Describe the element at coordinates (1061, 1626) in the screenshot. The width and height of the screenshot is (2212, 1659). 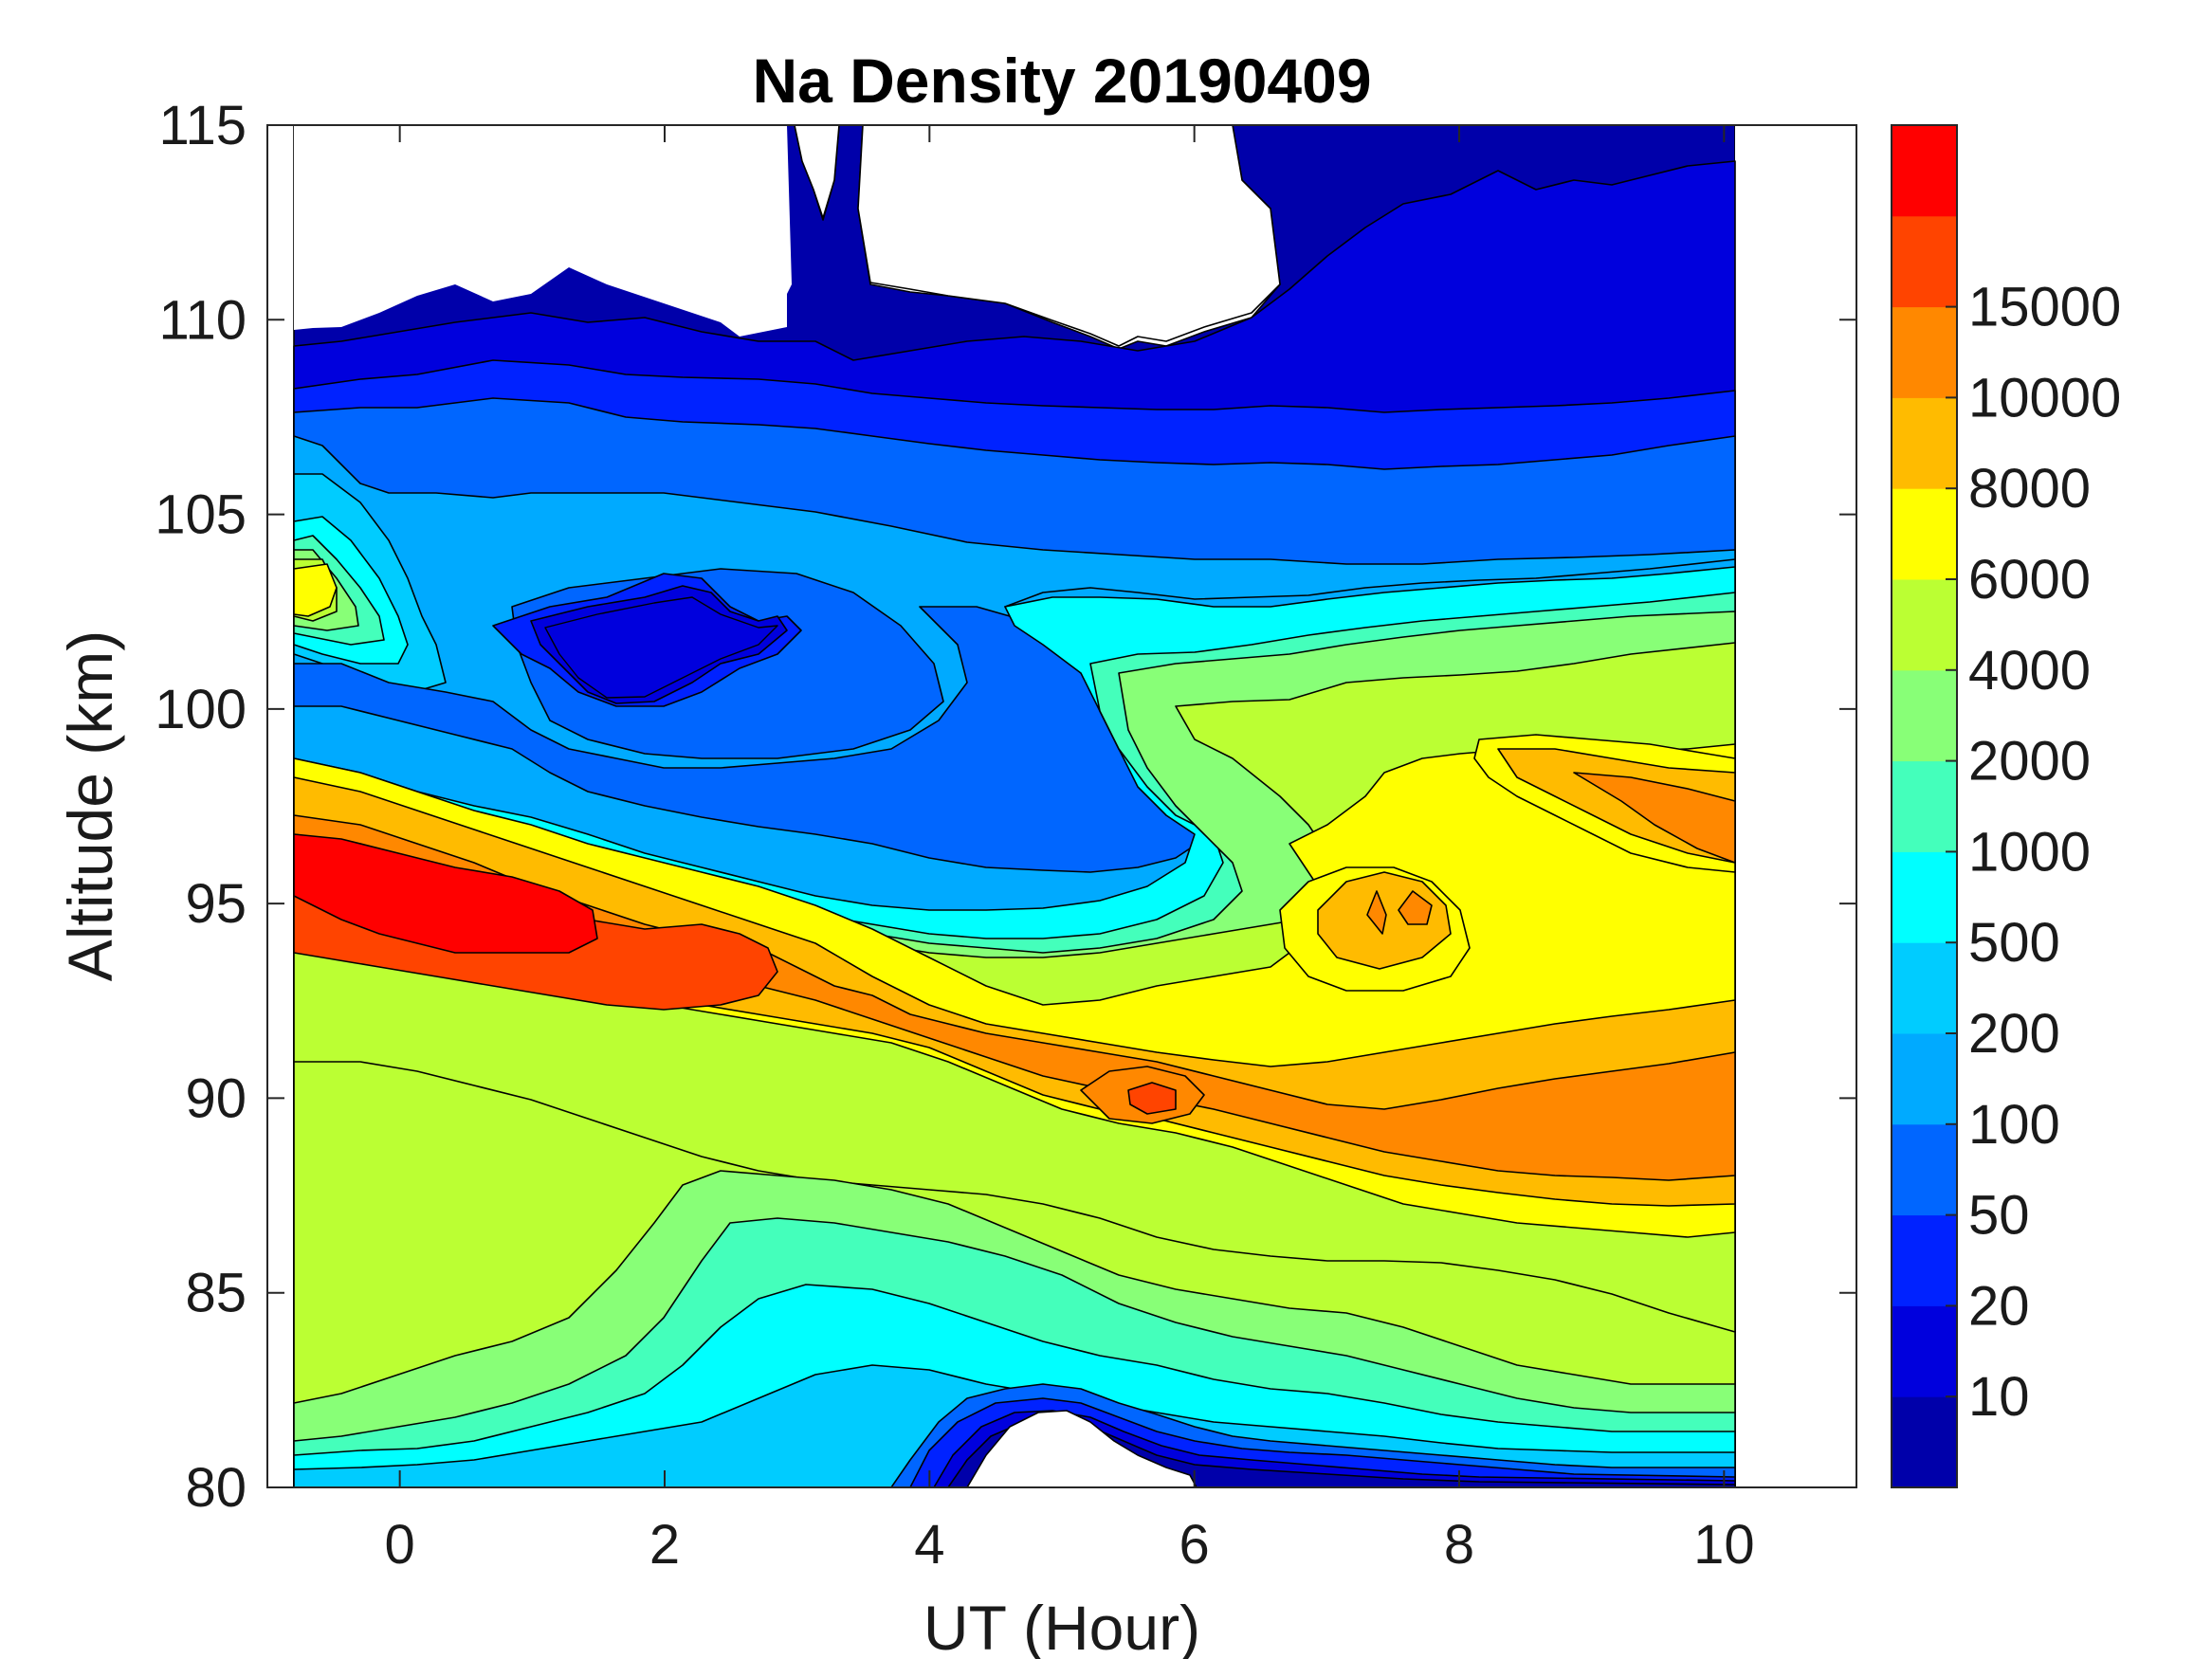
I see `x-axis-label: UT (Hour)` at that location.